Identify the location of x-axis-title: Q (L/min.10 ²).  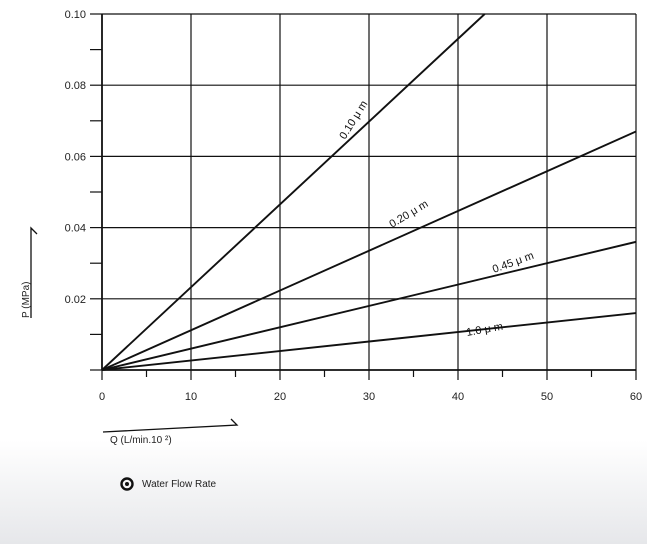
(170, 432).